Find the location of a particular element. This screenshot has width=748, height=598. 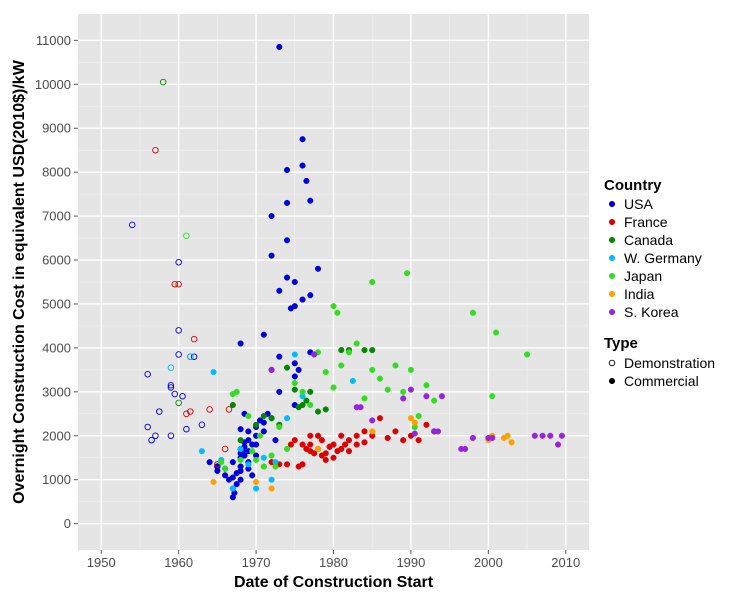

legend-label: India is located at coordinates (639, 294).